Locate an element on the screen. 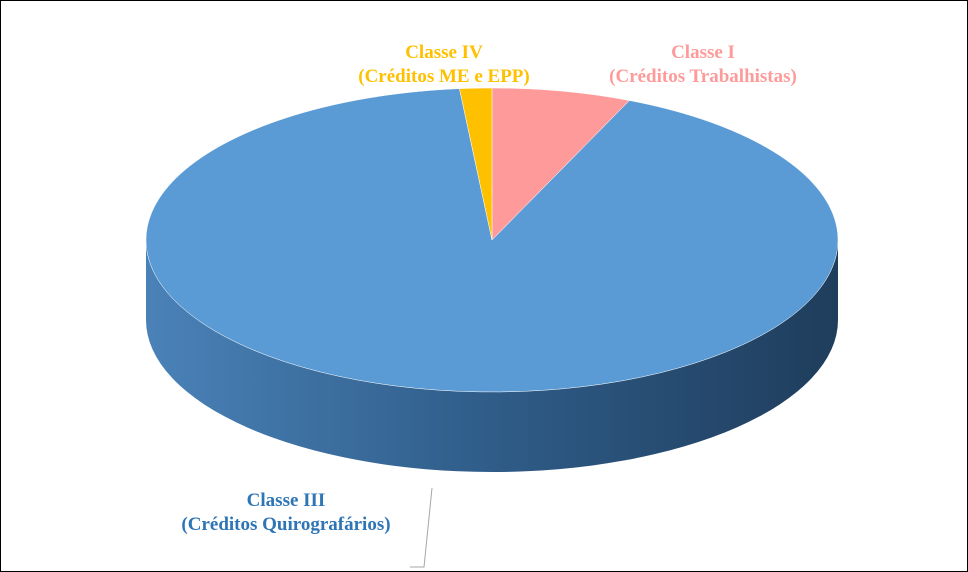 This screenshot has height=572, width=968. label-line: (Créditos ME e EPP) is located at coordinates (443, 76).